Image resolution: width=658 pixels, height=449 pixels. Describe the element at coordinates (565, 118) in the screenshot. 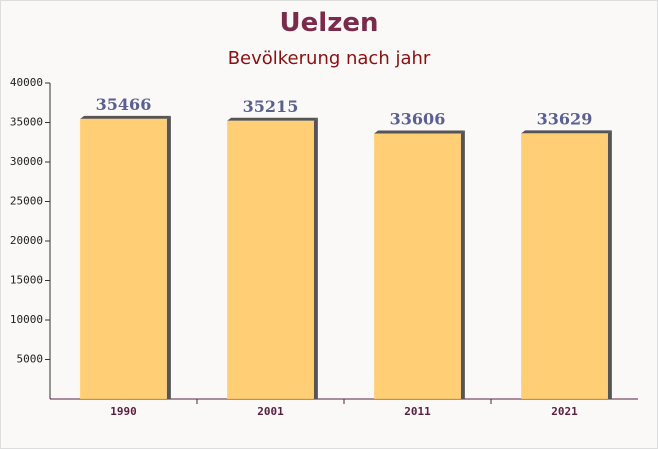

I see `value-label: 33629` at that location.